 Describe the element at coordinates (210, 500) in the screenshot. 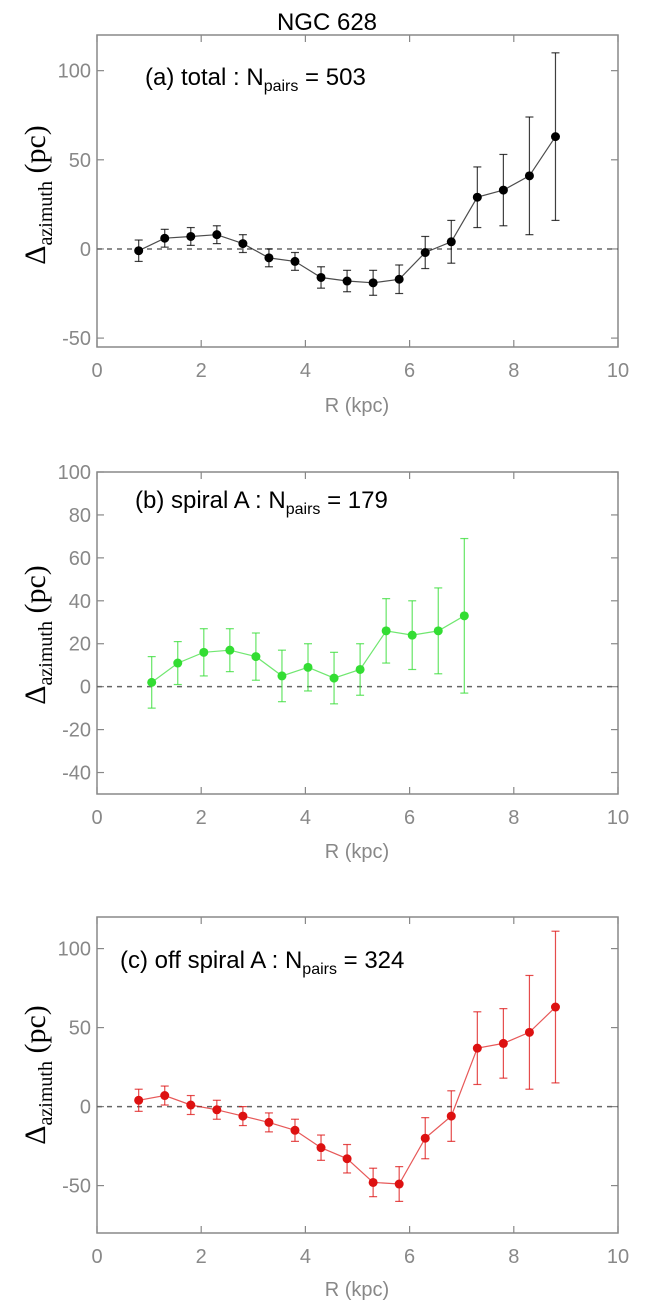

I see `panel-label-main: (b) spiral A : N` at that location.